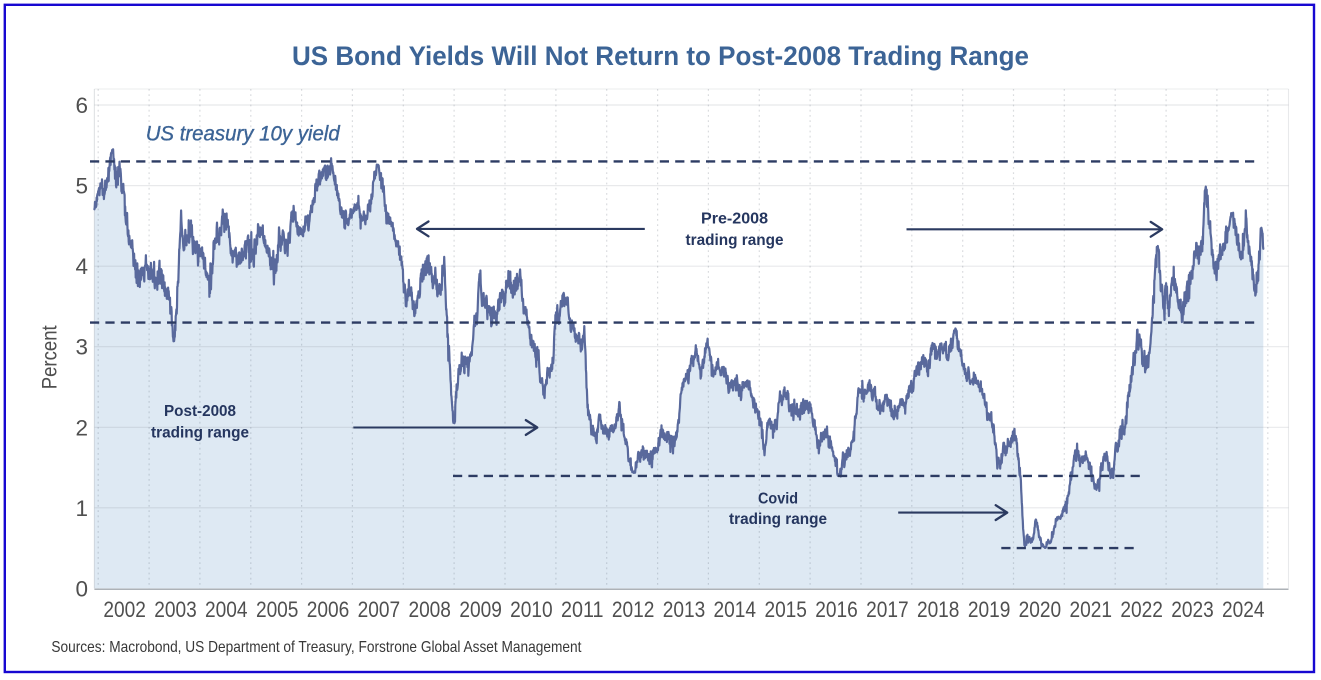  I want to click on svg-text: Covid, so click(778, 499).